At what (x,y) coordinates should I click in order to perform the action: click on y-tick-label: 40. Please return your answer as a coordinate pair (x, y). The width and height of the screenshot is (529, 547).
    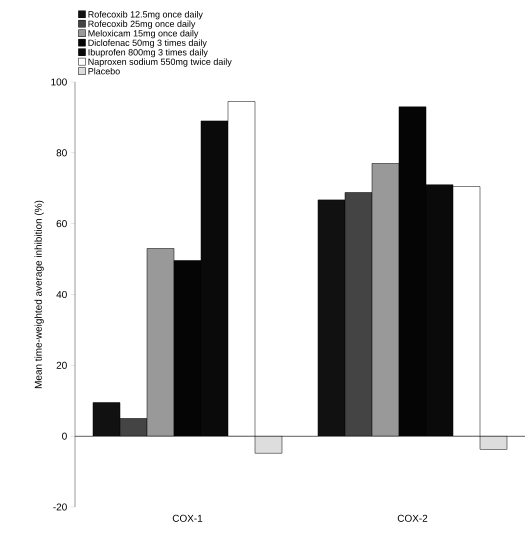
    Looking at the image, I should click on (61, 294).